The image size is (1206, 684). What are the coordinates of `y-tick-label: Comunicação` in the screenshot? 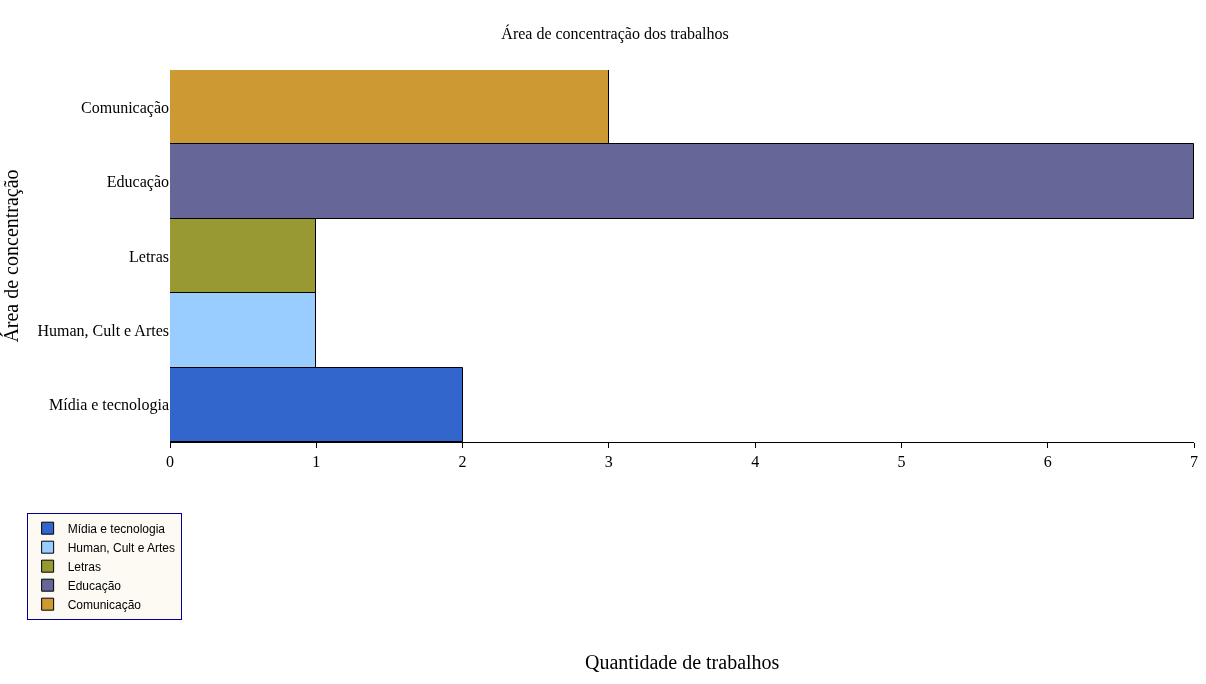 It's located at (125, 107).